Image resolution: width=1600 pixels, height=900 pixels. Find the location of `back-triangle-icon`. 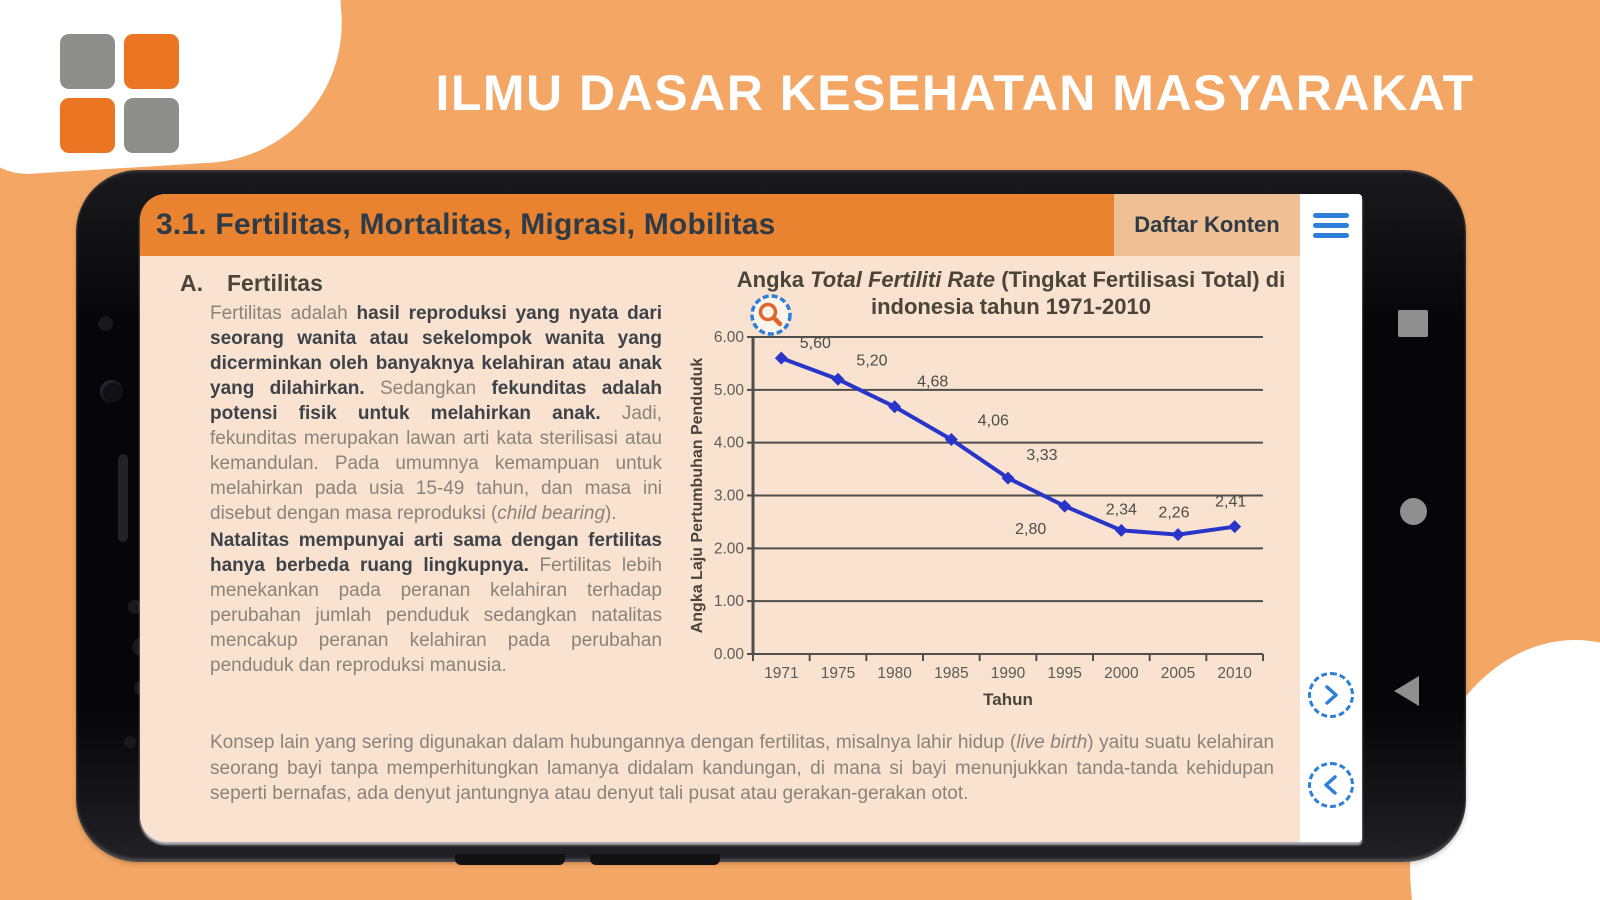

back-triangle-icon is located at coordinates (1406, 691).